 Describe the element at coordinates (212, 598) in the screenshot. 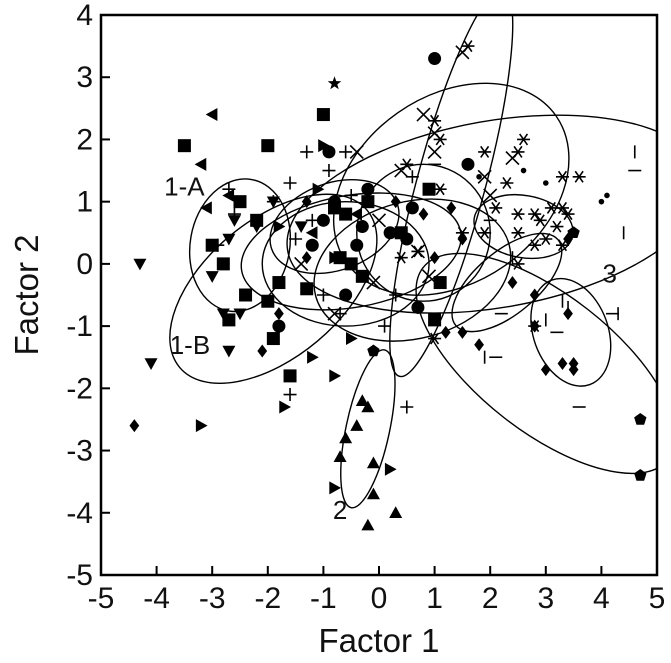

I see `x-tick-label: -3` at that location.